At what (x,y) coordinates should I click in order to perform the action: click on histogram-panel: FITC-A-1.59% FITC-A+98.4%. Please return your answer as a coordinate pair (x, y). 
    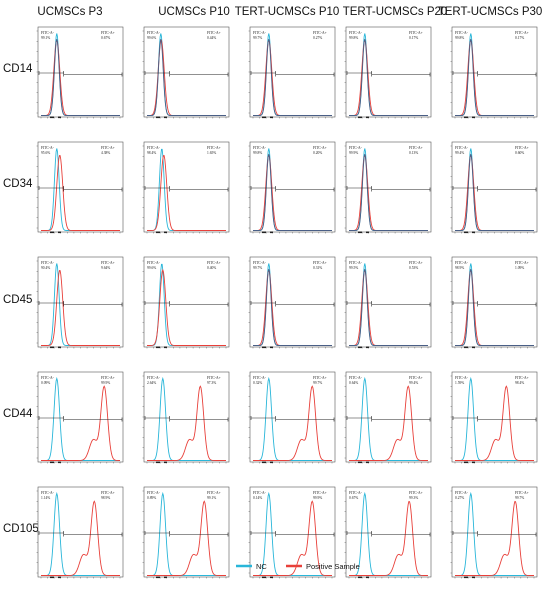
    Looking at the image, I should click on (494, 417).